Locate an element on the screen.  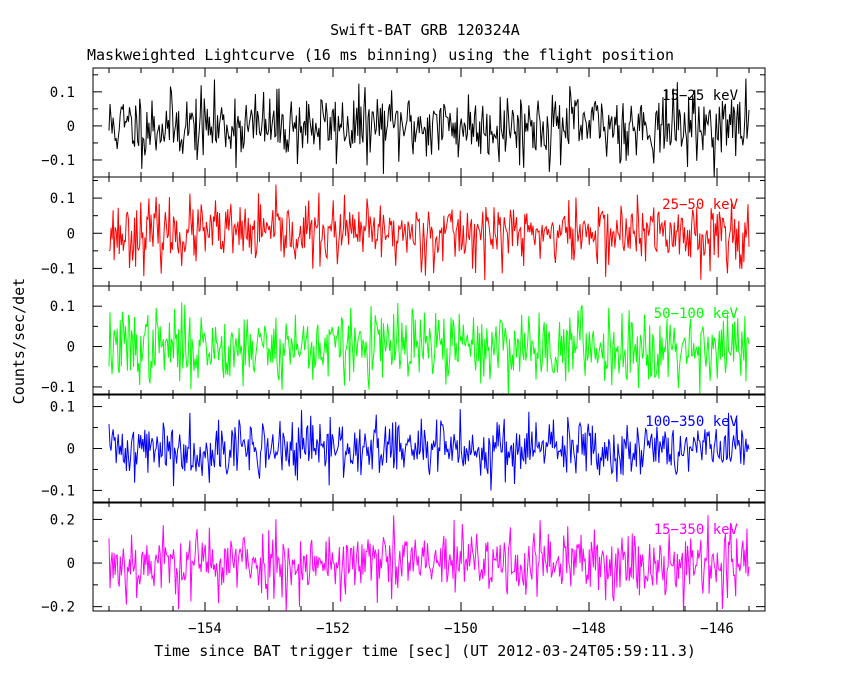
panel-1: −0.1 0 0.1 15−25 keV is located at coordinates (403, 122).